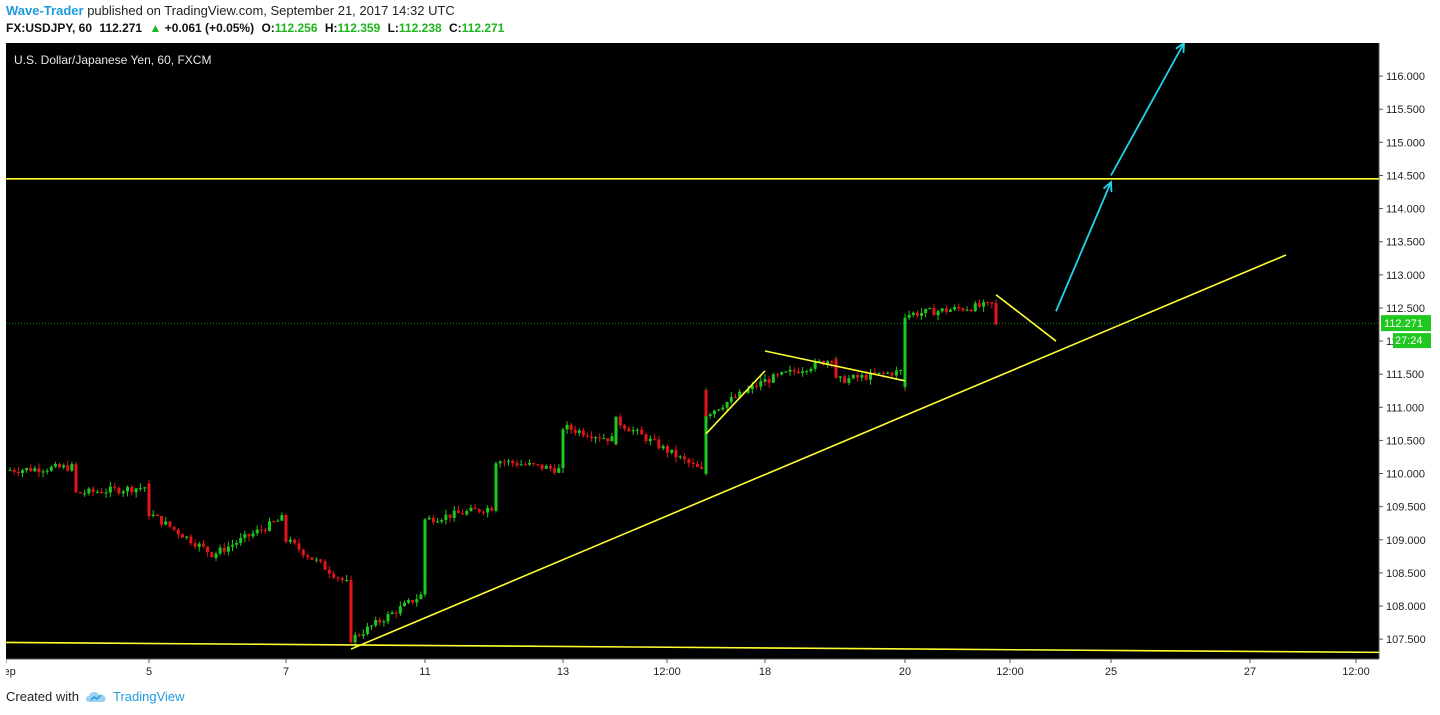 The height and width of the screenshot is (715, 1440). I want to click on y-tick-label: 110.500, so click(1405, 441).